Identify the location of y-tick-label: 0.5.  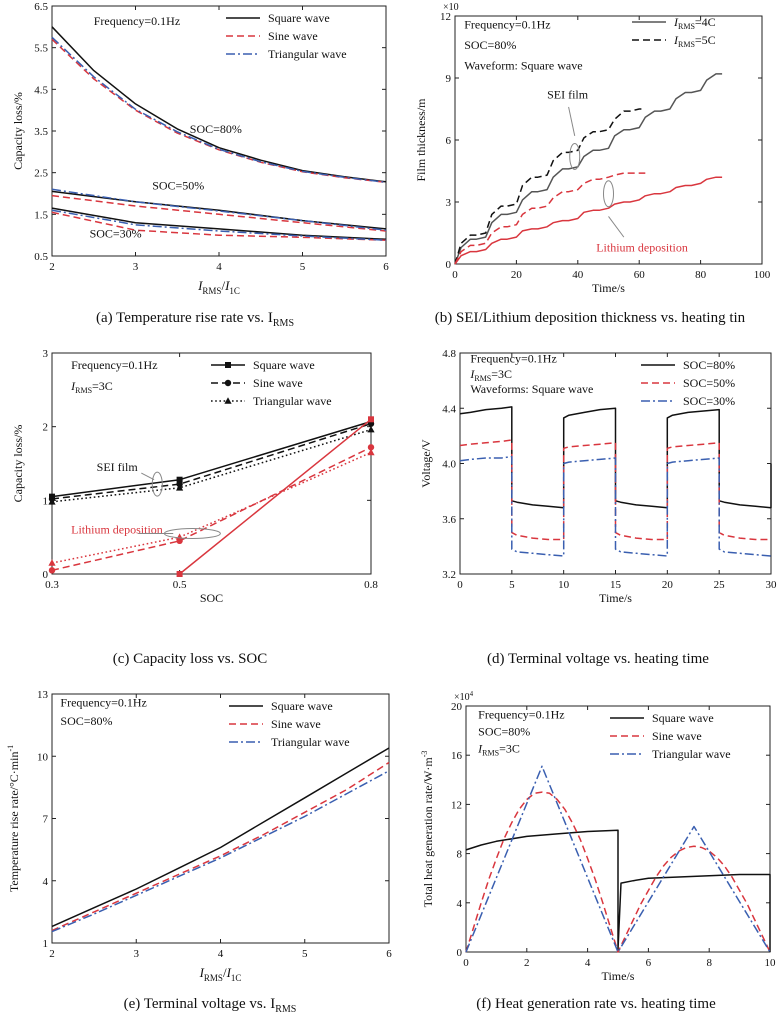
(41, 257).